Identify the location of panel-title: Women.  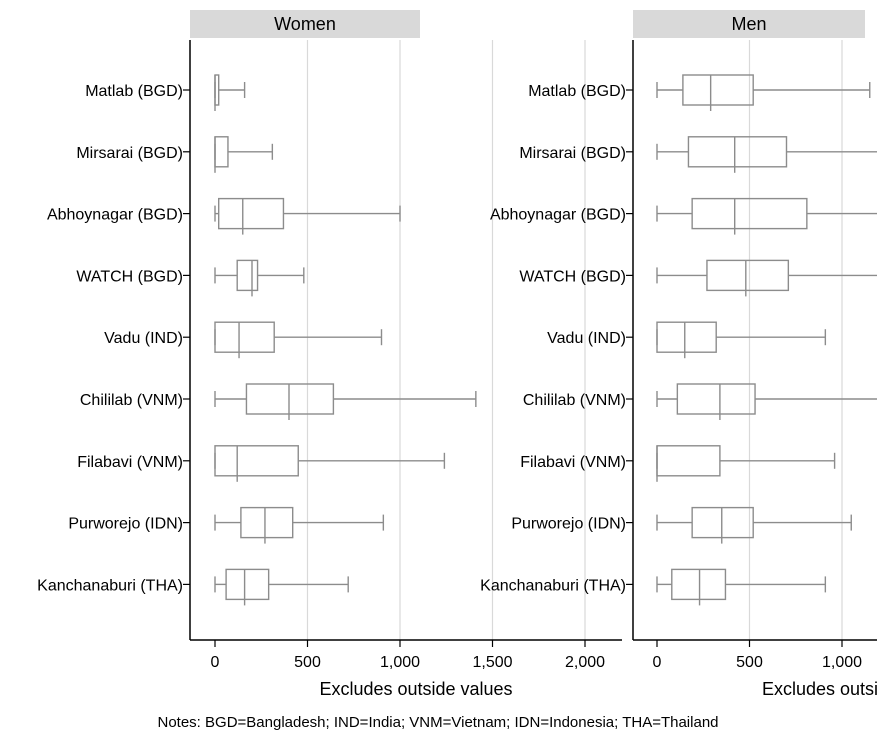
(305, 24).